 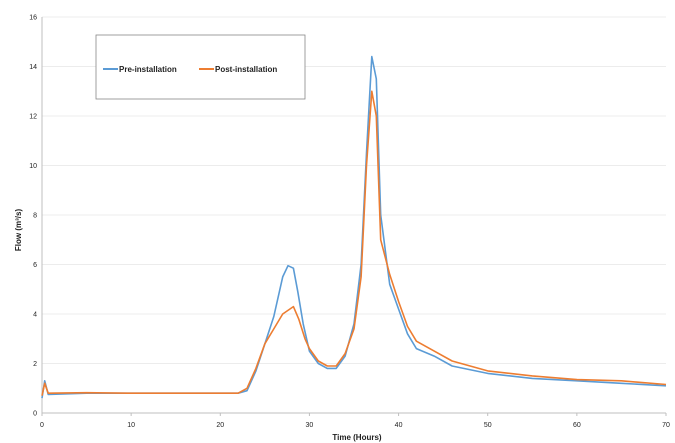 I want to click on legend-box, so click(x=200, y=67).